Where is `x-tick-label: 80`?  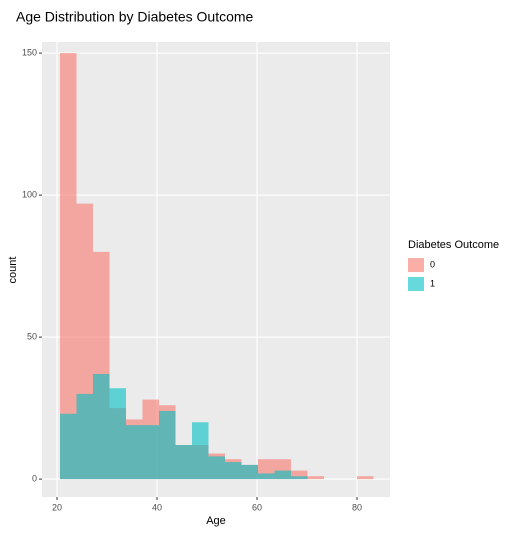
x-tick-label: 80 is located at coordinates (357, 507).